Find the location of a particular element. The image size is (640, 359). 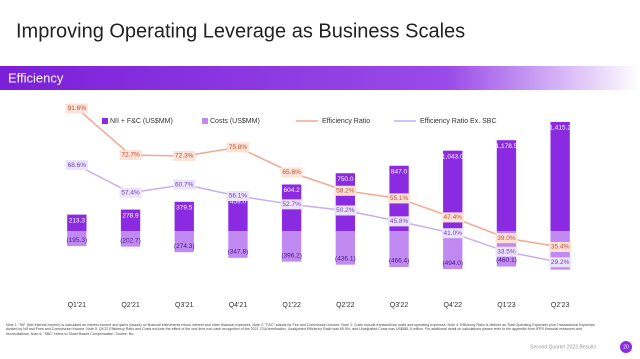

bar-label: (347.8) is located at coordinates (238, 252).